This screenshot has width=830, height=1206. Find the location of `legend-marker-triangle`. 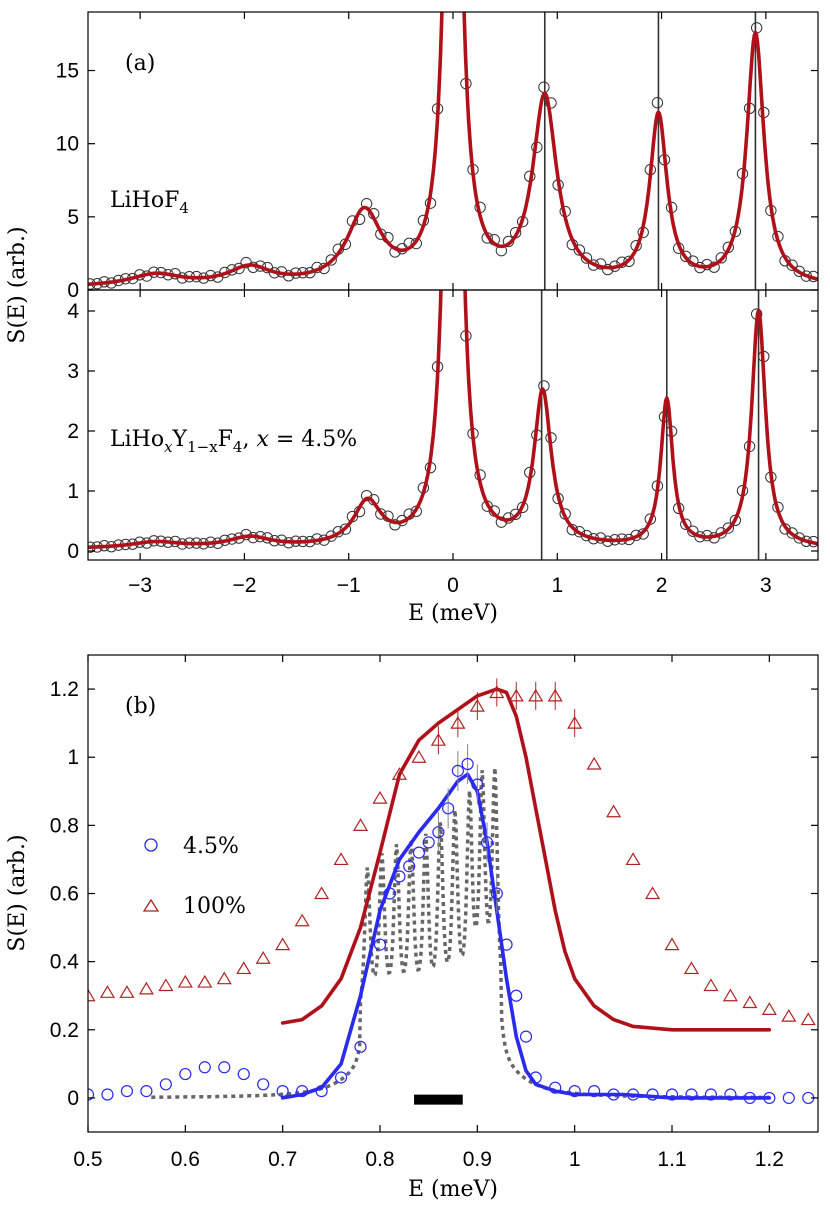

legend-marker-triangle is located at coordinates (151, 905).